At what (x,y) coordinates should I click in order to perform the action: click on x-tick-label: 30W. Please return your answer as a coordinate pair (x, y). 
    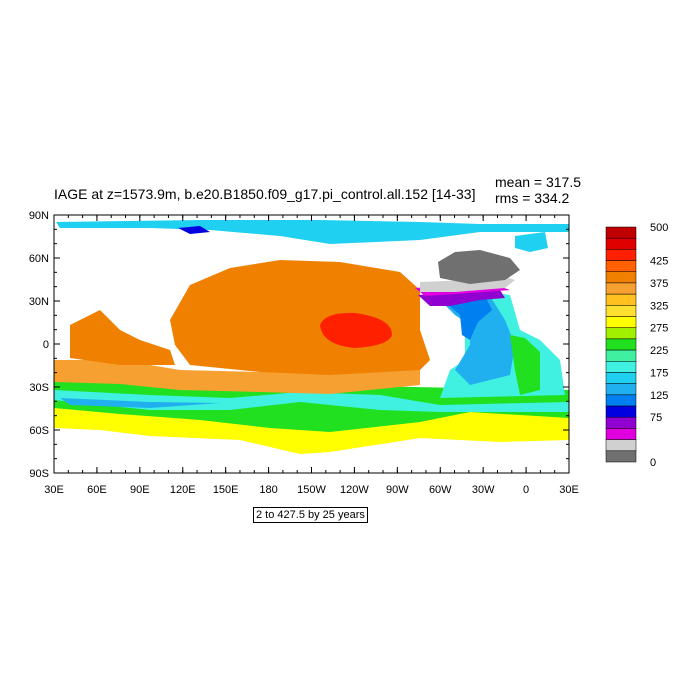
    Looking at the image, I should click on (483, 490).